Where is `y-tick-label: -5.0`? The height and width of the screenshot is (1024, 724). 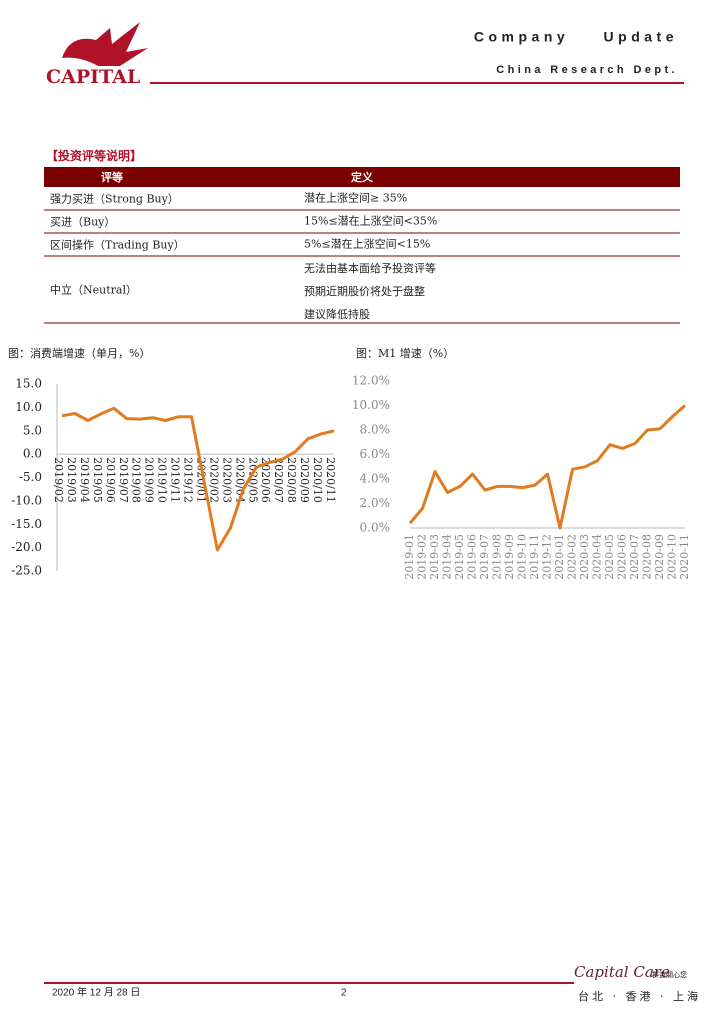 y-tick-label: -5.0 is located at coordinates (30, 477).